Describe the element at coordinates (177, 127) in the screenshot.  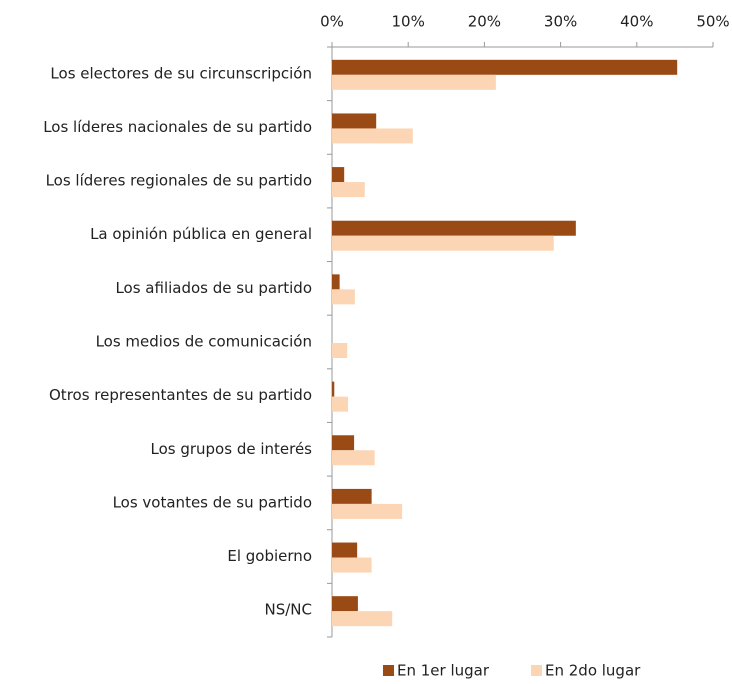
I see `y-tick-label: Los líderes nacionales de su partido` at that location.